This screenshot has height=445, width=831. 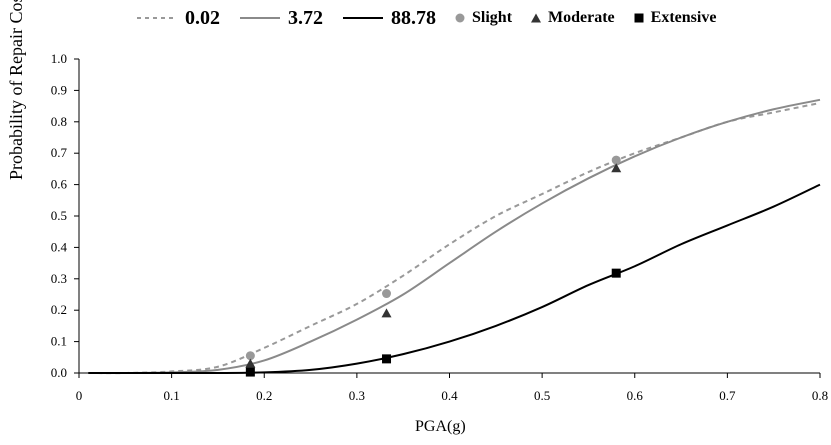 I want to click on legend-label-series-1: 0.02, so click(x=202, y=17).